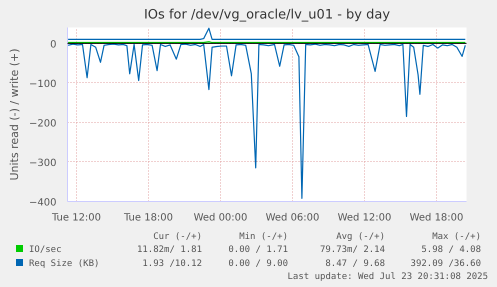  What do you see at coordinates (43, 163) in the screenshot?
I see `y-tick-label: −300` at bounding box center [43, 163].